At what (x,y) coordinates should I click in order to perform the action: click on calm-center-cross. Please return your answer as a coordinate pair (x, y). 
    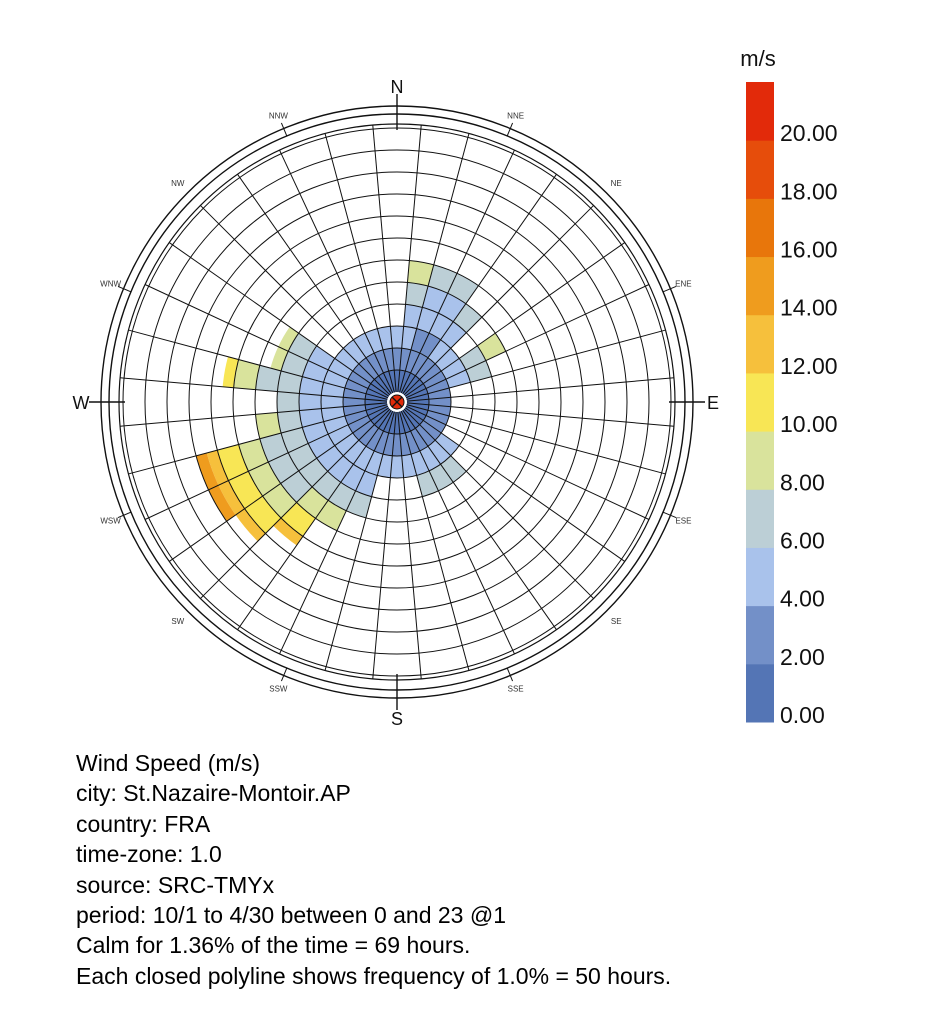
    Looking at the image, I should click on (397, 402).